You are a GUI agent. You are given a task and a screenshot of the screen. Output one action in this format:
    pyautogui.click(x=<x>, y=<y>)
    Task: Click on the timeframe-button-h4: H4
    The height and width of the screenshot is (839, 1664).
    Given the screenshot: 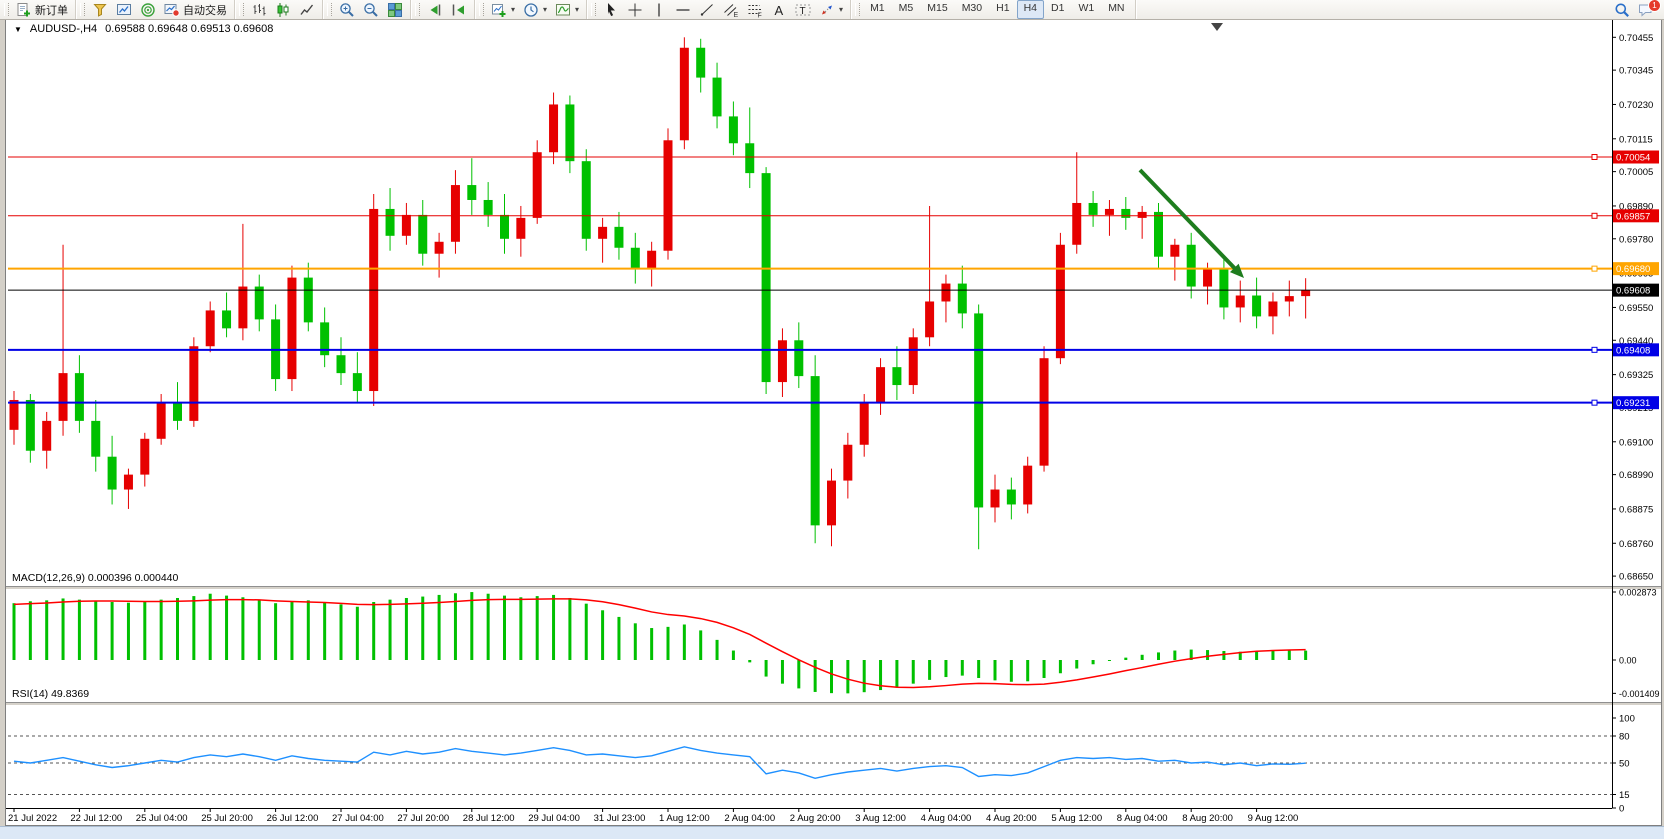 What is the action you would take?
    pyautogui.click(x=1030, y=9)
    